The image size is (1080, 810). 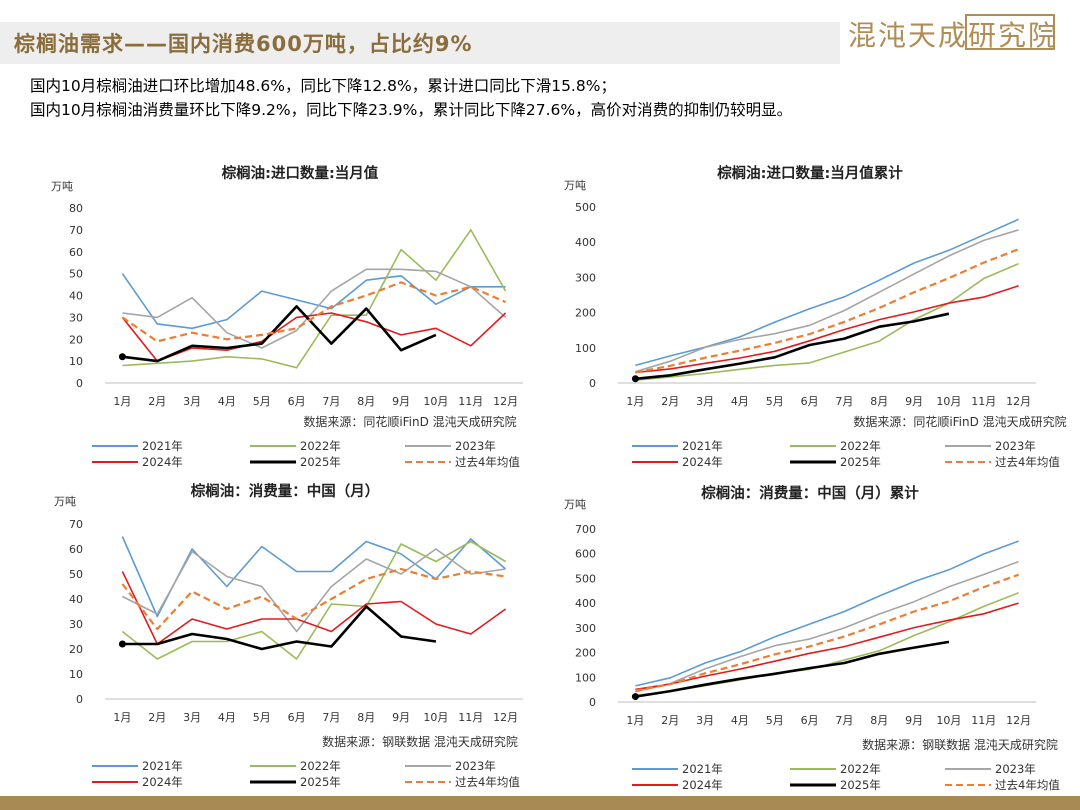 I want to click on y-tick-label: 50, so click(x=76, y=274).